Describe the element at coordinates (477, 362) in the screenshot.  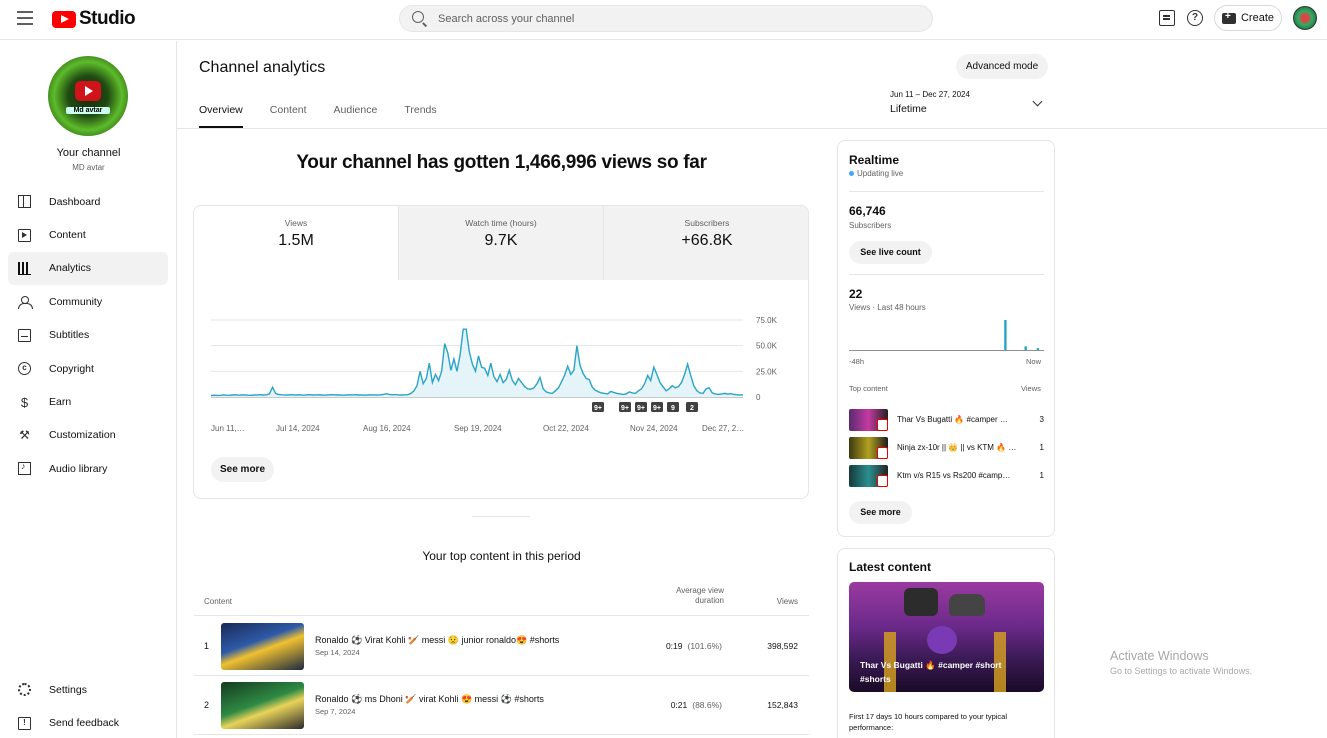
I see `series-line` at that location.